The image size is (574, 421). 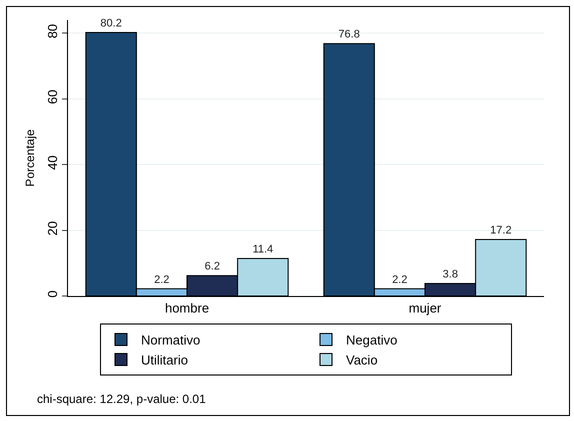 I want to click on legend-label: Vacio, so click(x=362, y=360).